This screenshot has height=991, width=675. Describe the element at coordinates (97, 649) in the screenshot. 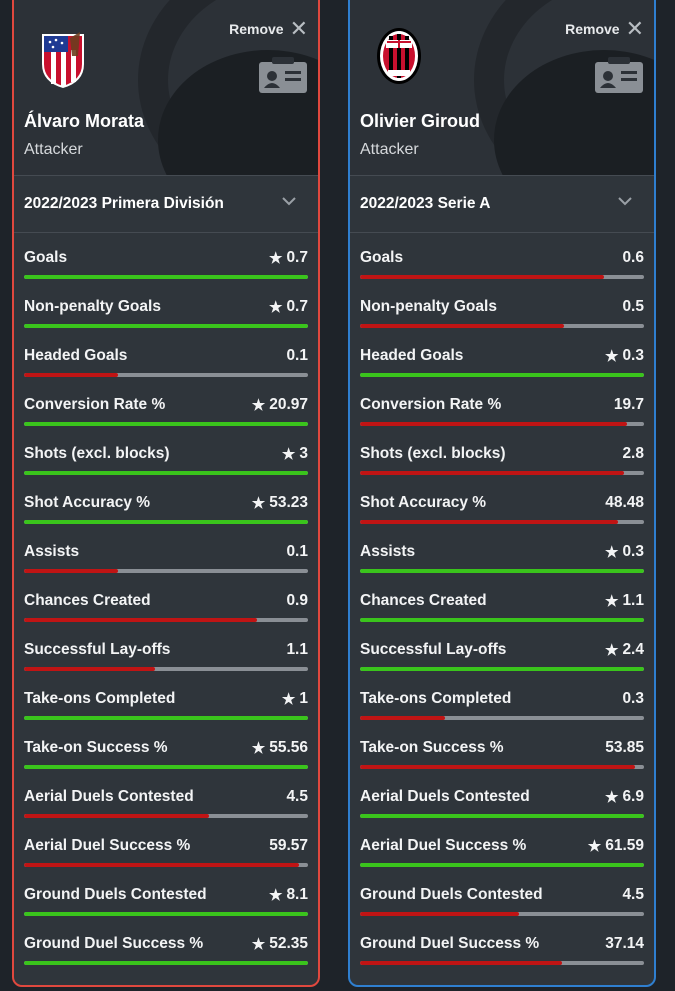

I see `stat-label: Successful Lay-offs` at that location.